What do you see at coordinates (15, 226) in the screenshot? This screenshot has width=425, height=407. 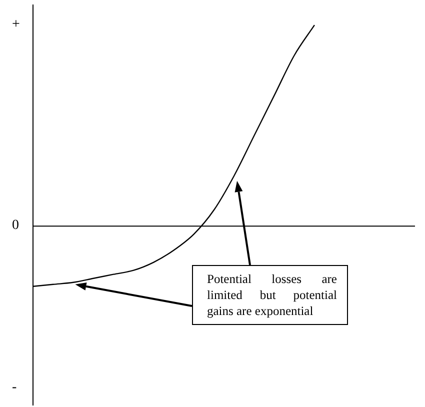 I see `text: 0` at bounding box center [15, 226].